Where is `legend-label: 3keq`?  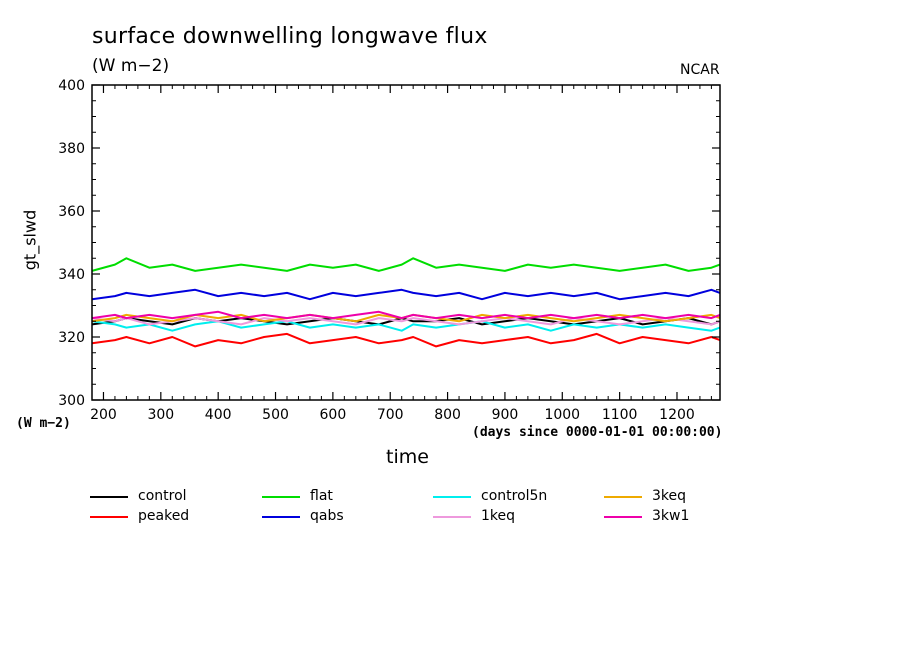
legend-label: 3keq is located at coordinates (669, 496).